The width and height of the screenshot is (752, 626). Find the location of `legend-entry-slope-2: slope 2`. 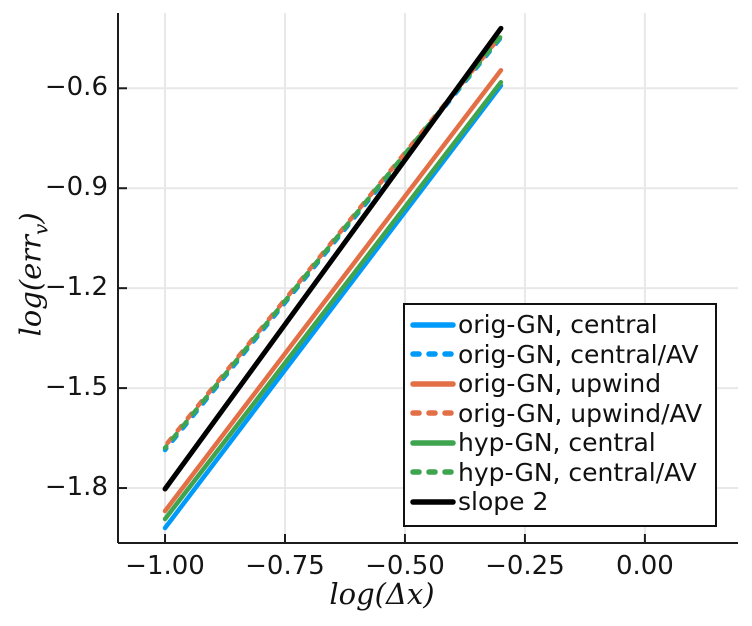

legend-entry-slope-2: slope 2 is located at coordinates (562, 502).